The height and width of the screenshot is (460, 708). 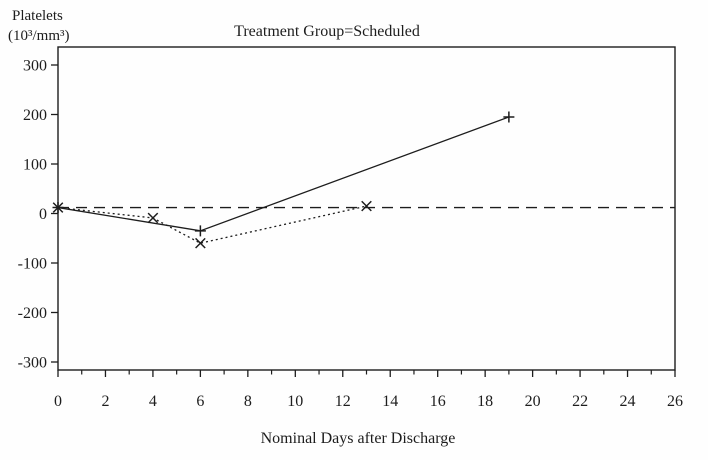 What do you see at coordinates (153, 401) in the screenshot?
I see `x-tick-label: 4` at bounding box center [153, 401].